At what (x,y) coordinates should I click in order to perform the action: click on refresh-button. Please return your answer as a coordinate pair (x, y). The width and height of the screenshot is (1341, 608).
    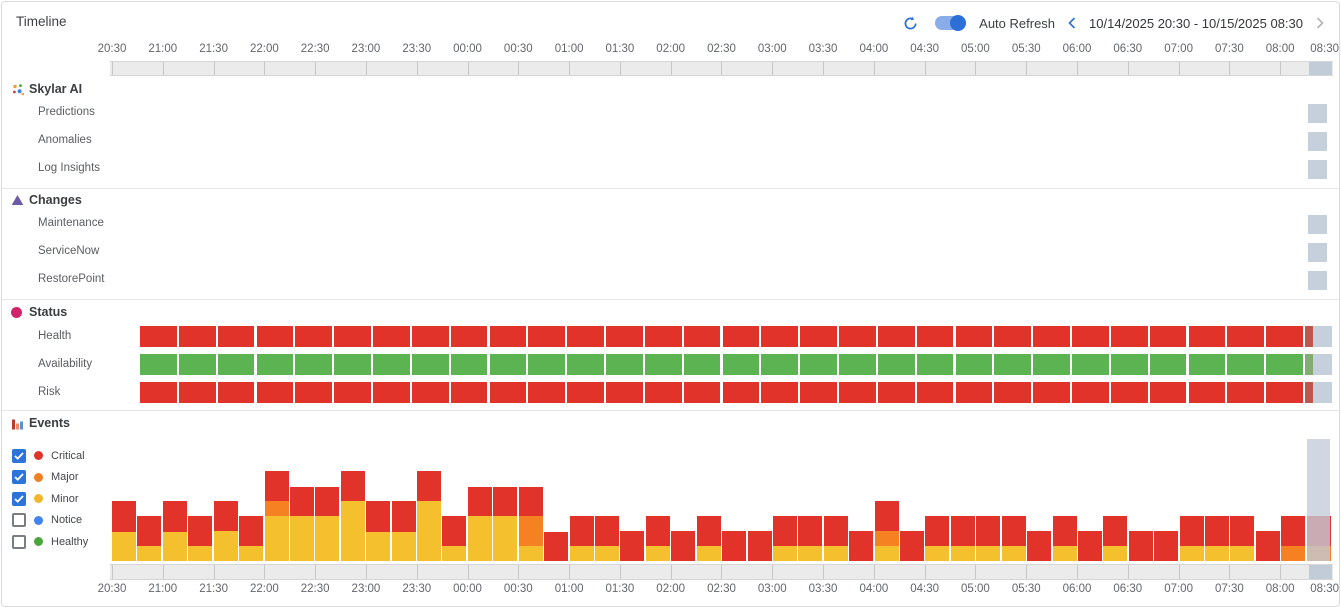
    Looking at the image, I should click on (910, 23).